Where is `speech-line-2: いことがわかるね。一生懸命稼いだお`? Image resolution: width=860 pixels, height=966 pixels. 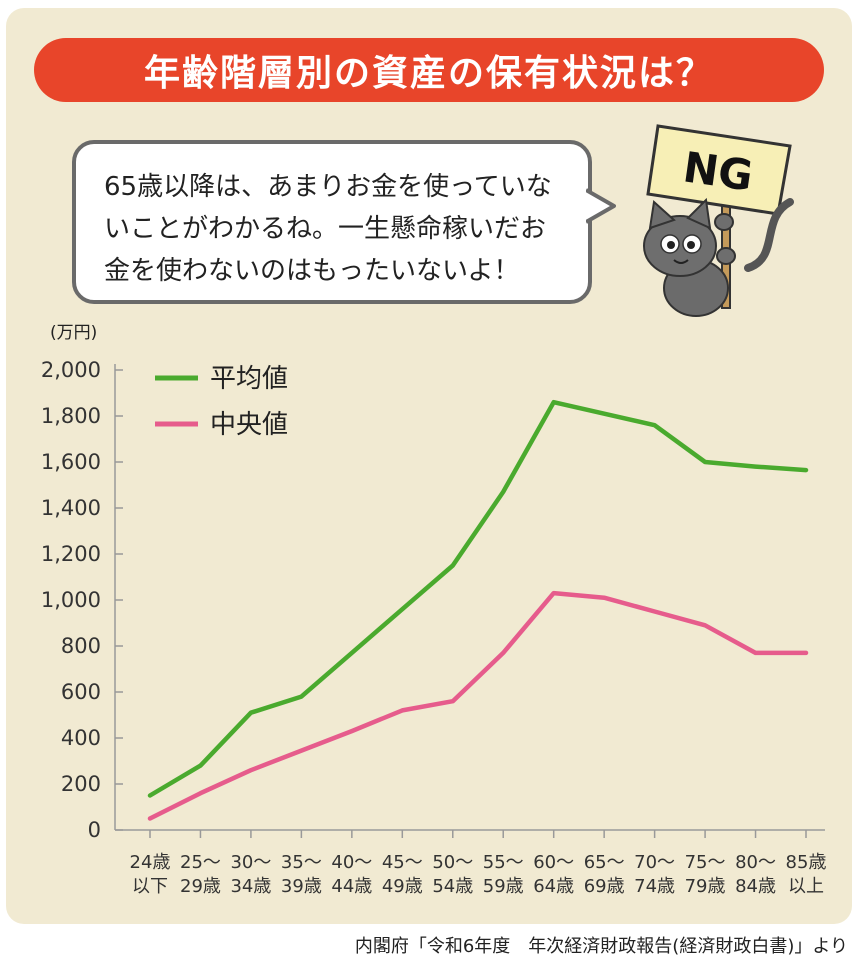
speech-line-2: いことがわかるね。一生懸命稼いだお is located at coordinates (325, 229).